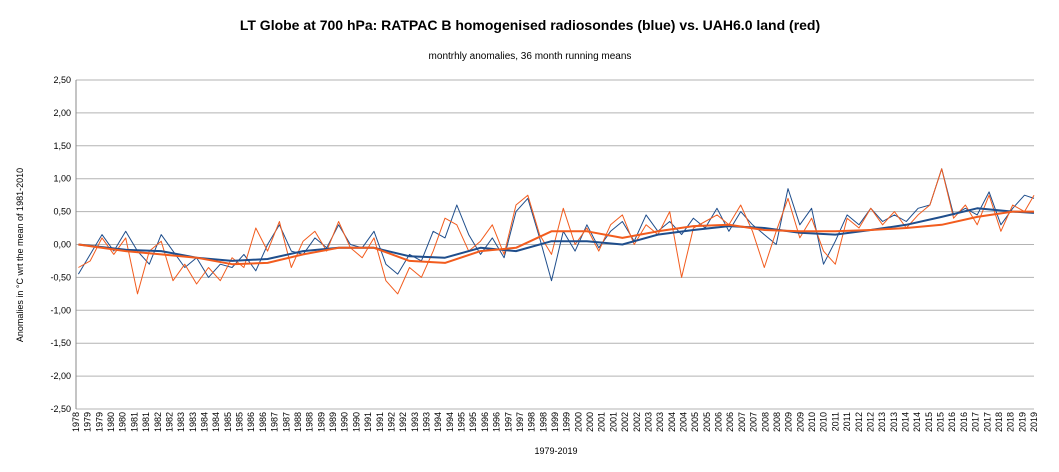  I want to click on y-tick-label: -2,50, so click(60, 409).